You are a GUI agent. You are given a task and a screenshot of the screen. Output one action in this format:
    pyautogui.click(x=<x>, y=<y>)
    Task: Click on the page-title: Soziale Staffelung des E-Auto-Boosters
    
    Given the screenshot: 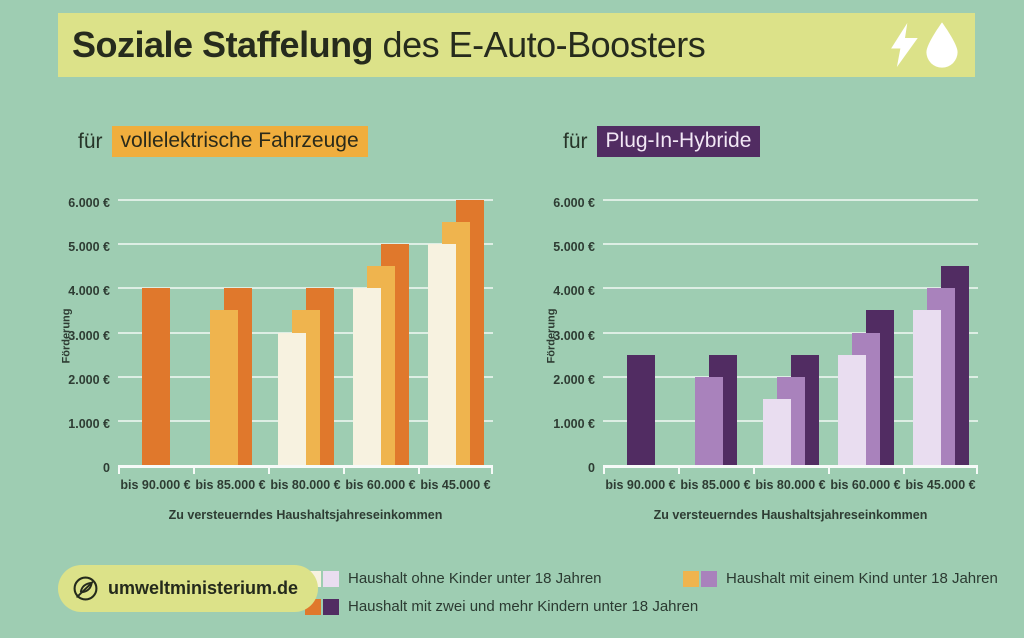 What is the action you would take?
    pyautogui.click(x=481, y=45)
    